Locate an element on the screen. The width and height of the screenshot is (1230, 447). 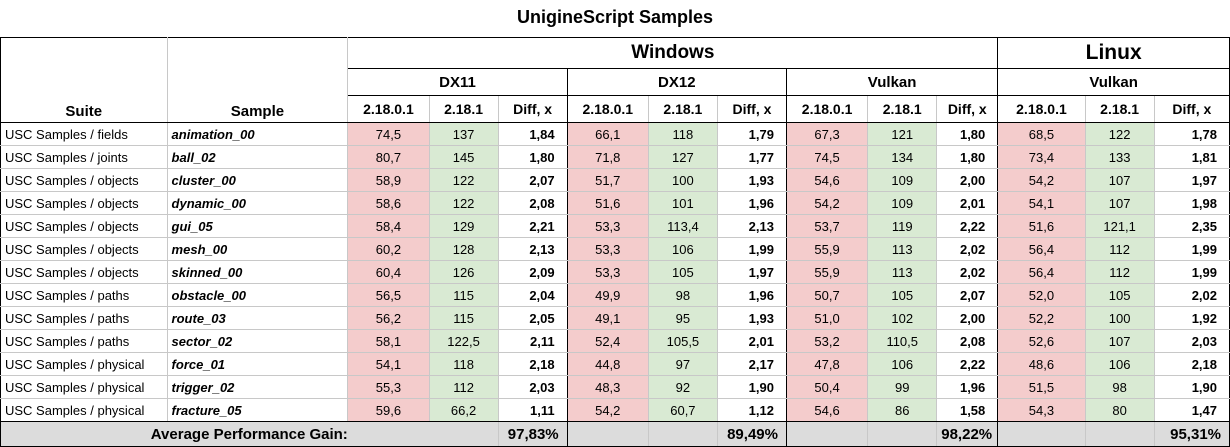
old-fps-cell: 52,2 is located at coordinates (1041, 318).